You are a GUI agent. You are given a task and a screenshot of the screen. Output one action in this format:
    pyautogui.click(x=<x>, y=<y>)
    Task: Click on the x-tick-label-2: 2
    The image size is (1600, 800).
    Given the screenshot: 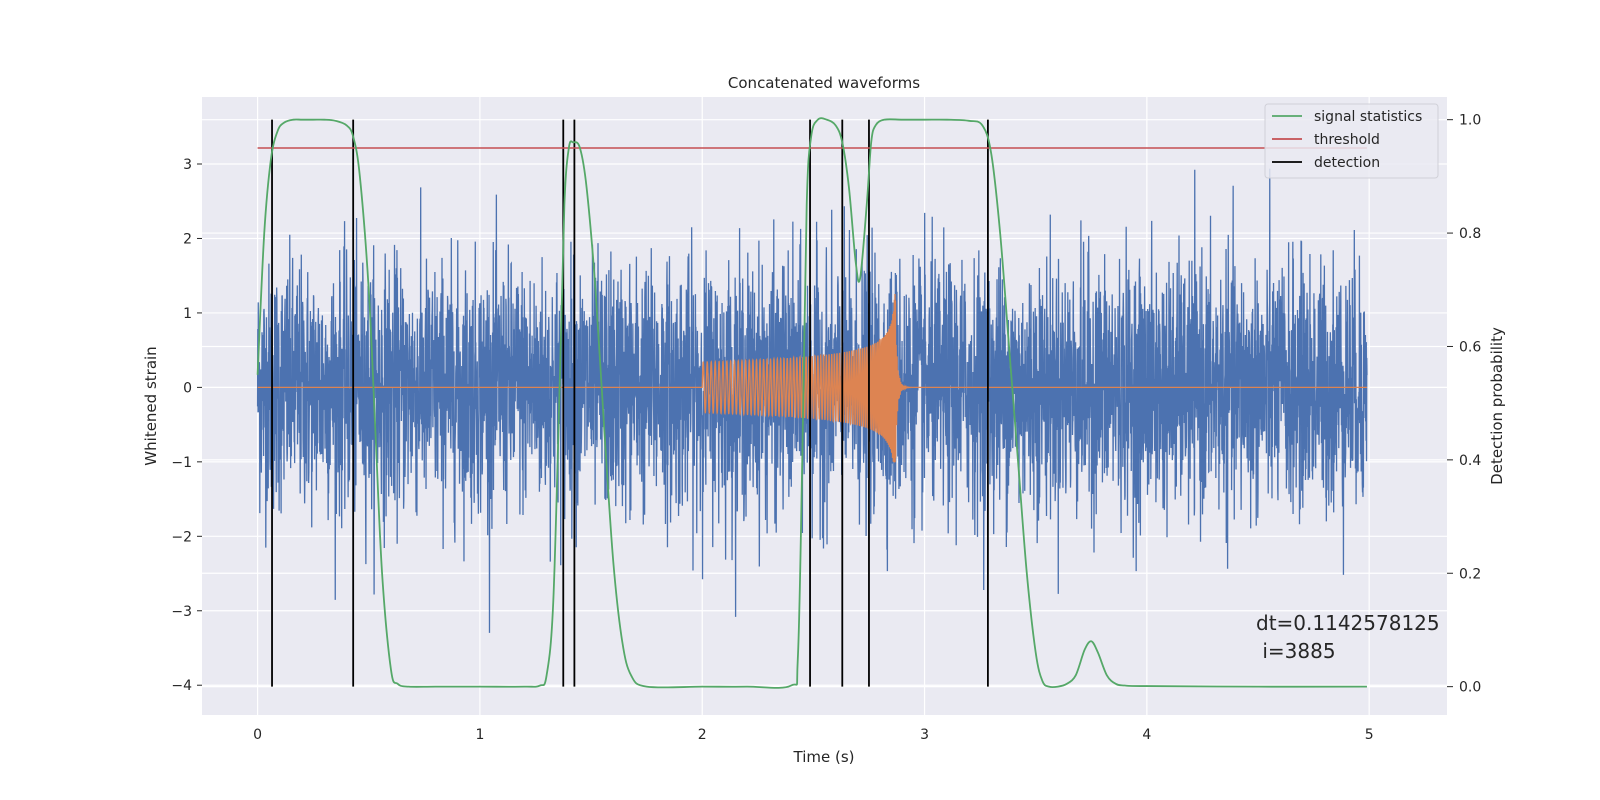 What is the action you would take?
    pyautogui.click(x=702, y=735)
    